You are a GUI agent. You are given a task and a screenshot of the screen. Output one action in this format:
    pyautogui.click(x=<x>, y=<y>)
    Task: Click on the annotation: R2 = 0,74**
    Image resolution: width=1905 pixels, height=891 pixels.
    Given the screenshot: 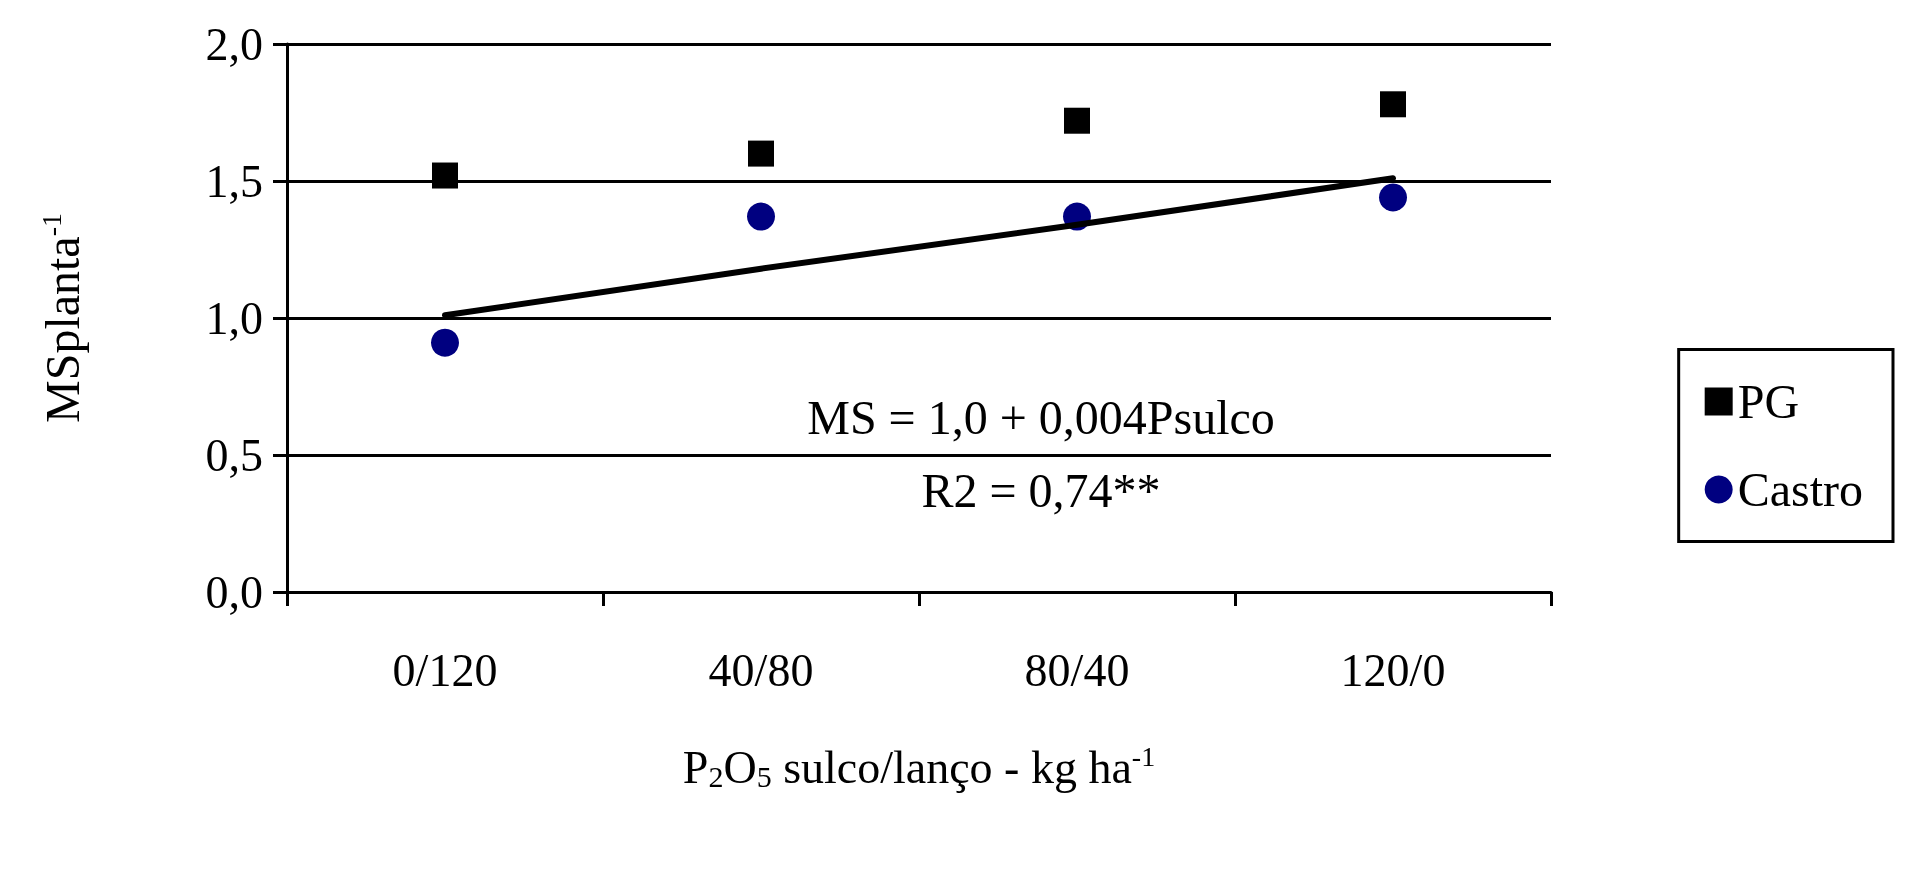 What is the action you would take?
    pyautogui.click(x=1041, y=490)
    